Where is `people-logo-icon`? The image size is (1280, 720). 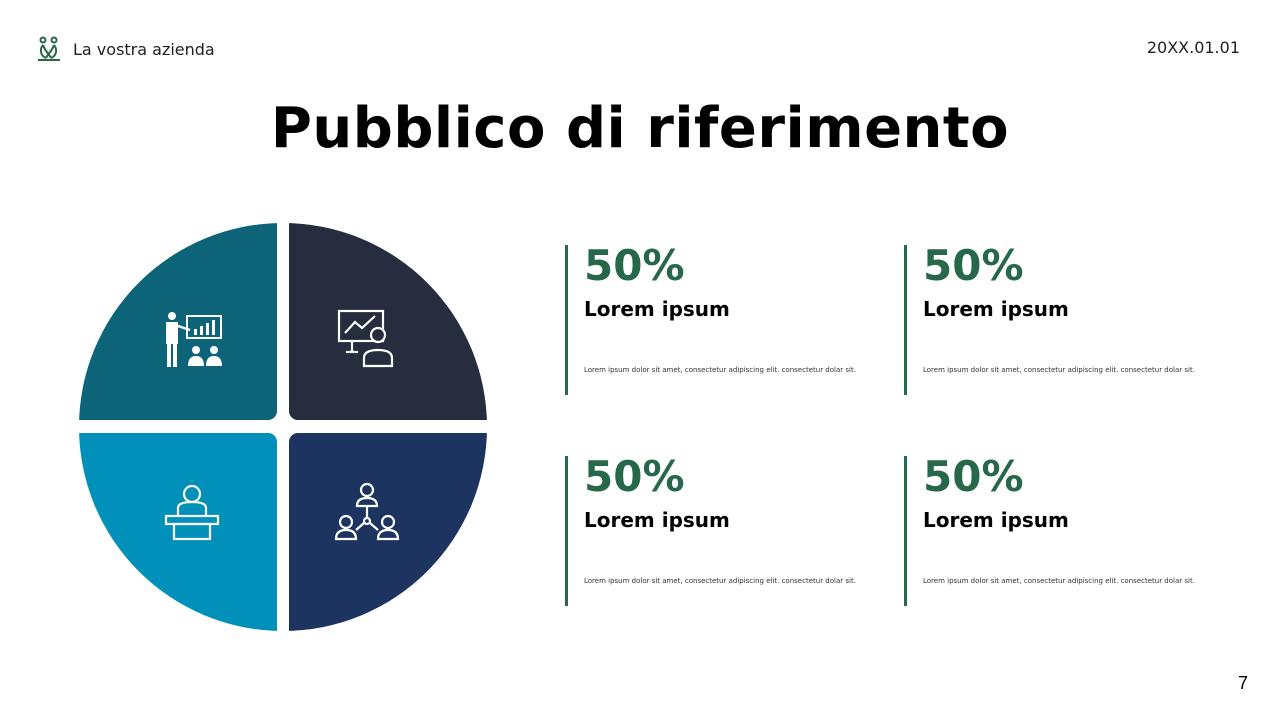
people-logo-icon is located at coordinates (49, 48).